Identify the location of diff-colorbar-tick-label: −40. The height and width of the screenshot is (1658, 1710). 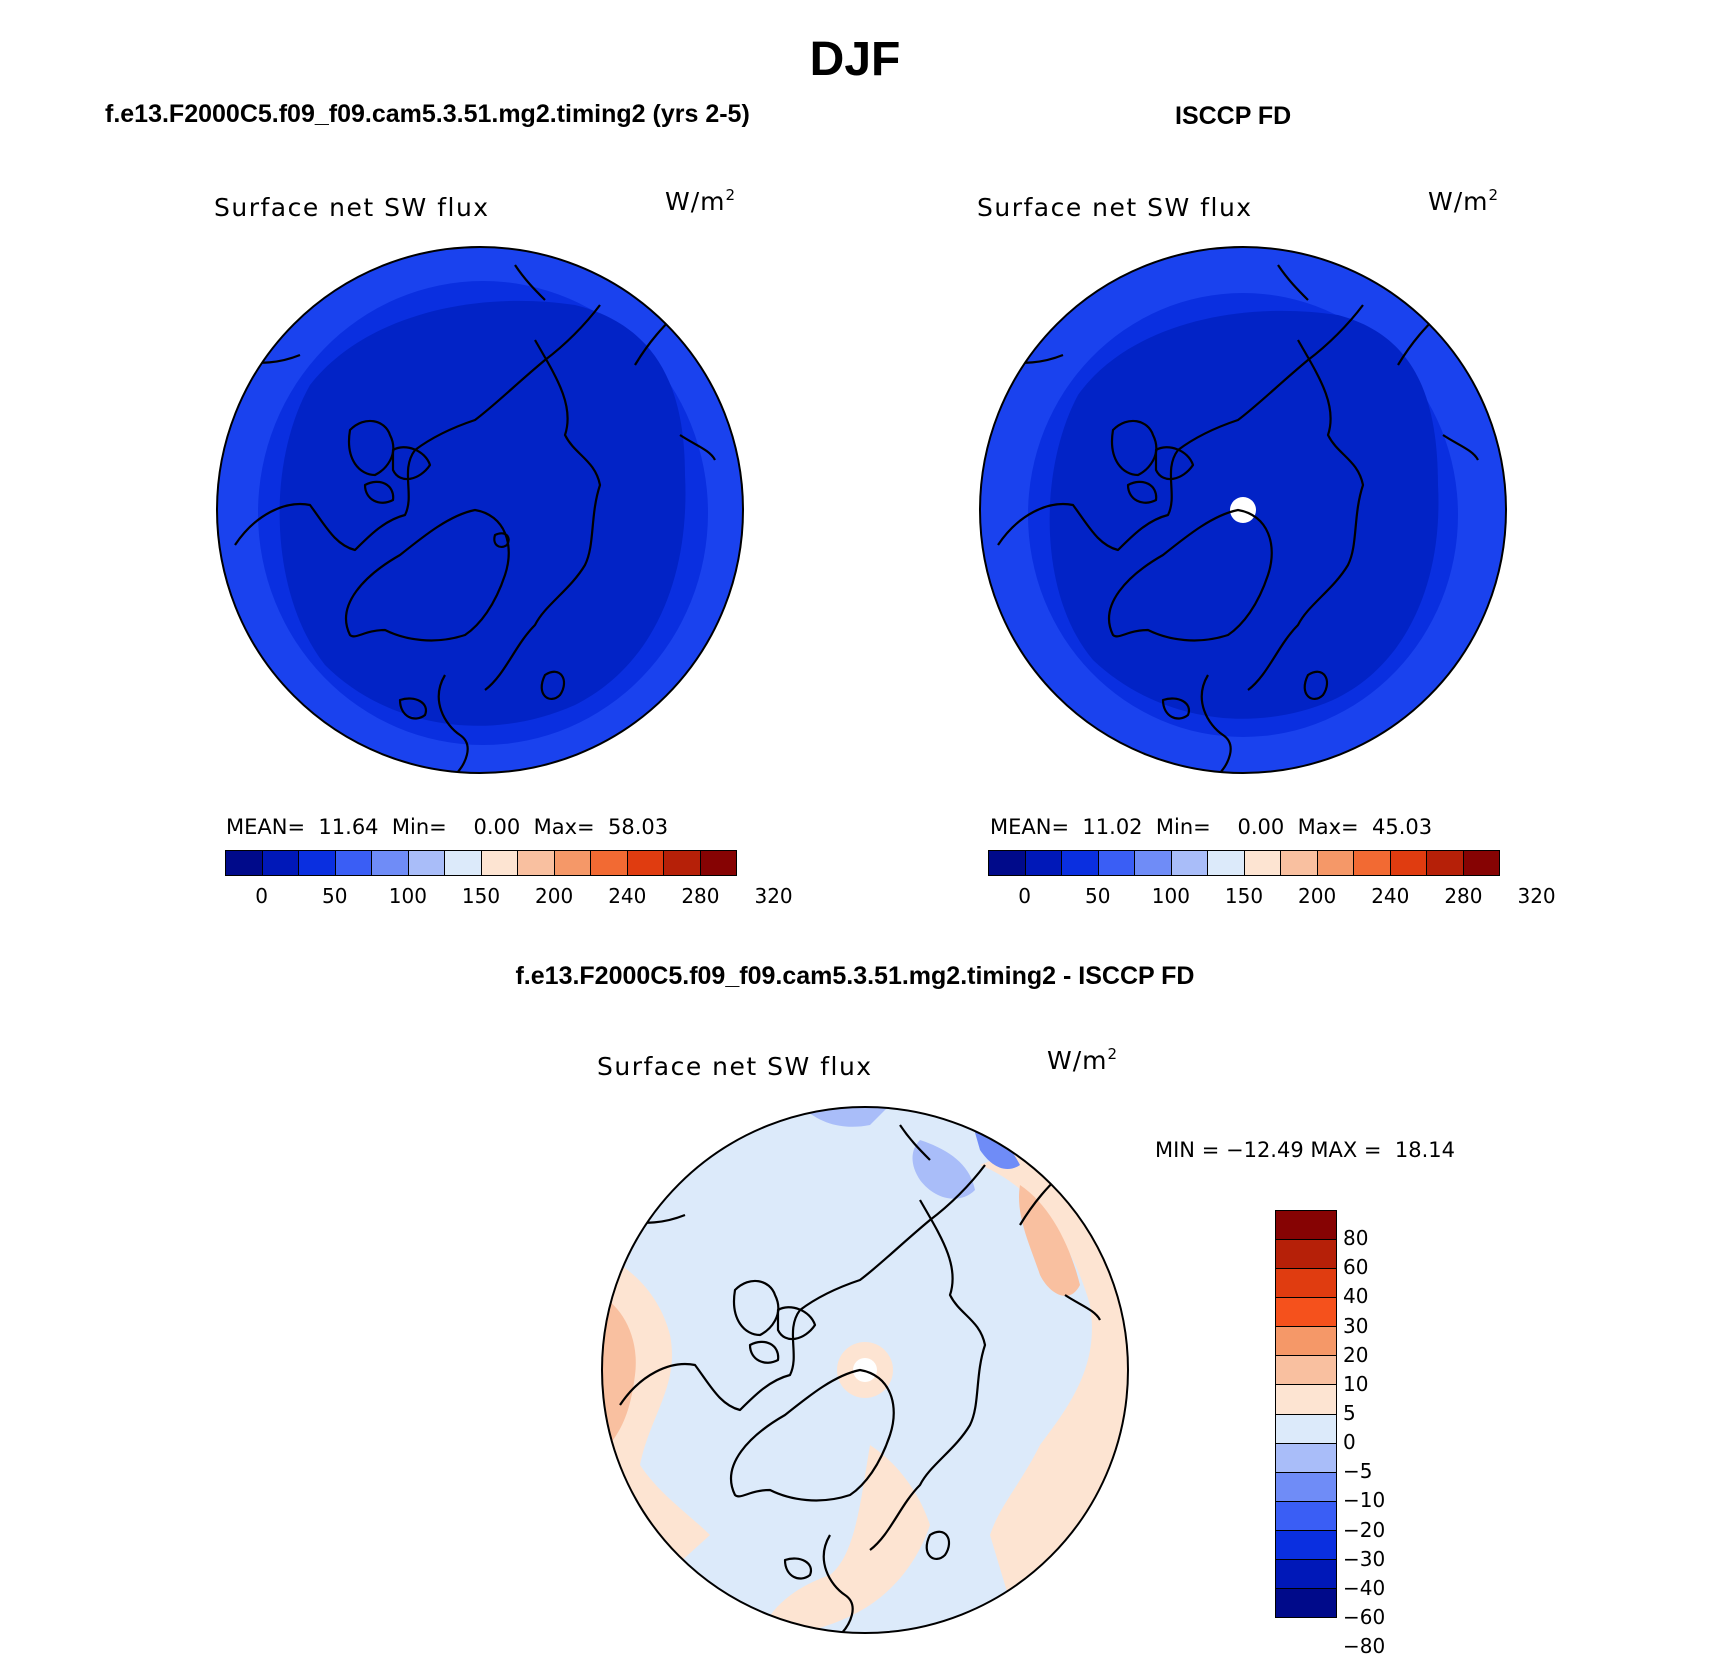
(1364, 1587).